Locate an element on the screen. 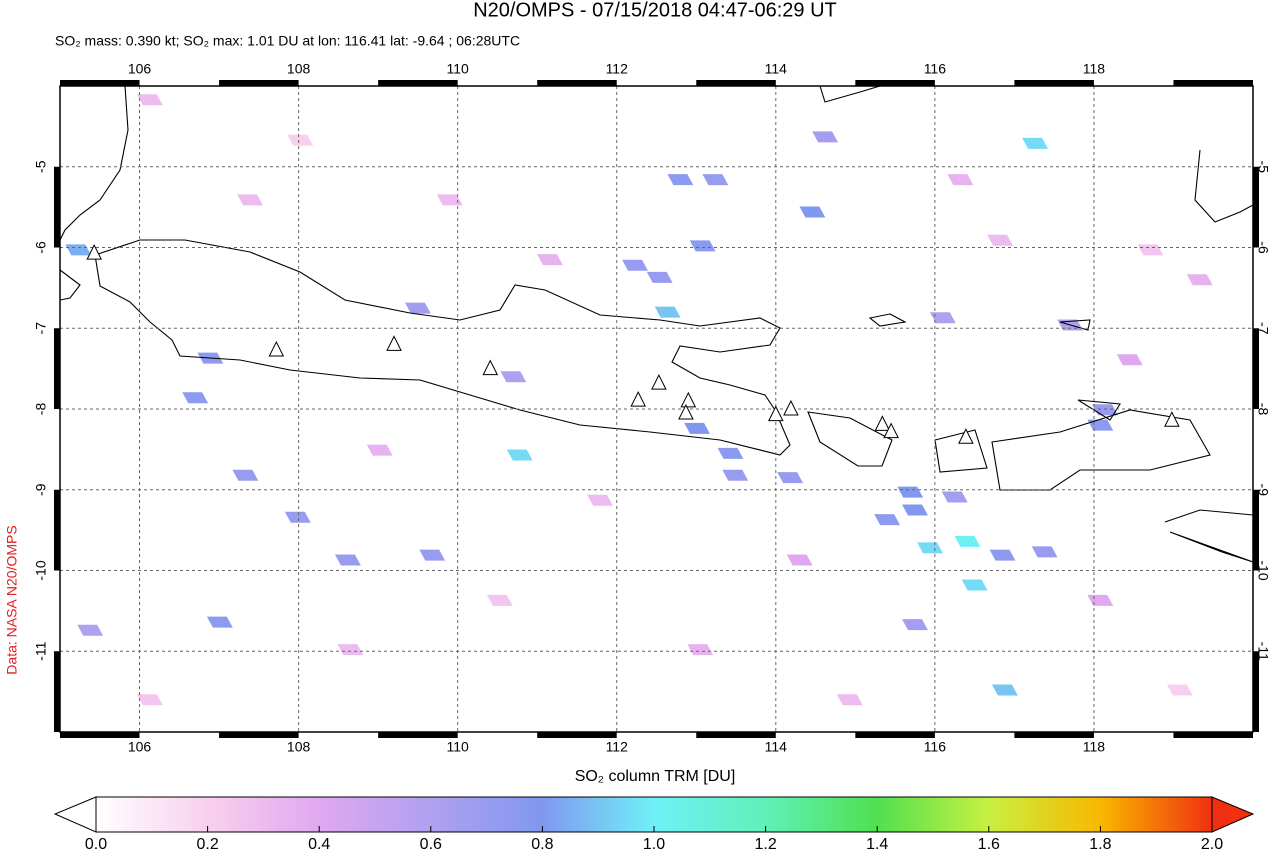 This screenshot has width=1272, height=858. colorbar-over is located at coordinates (1233, 814).